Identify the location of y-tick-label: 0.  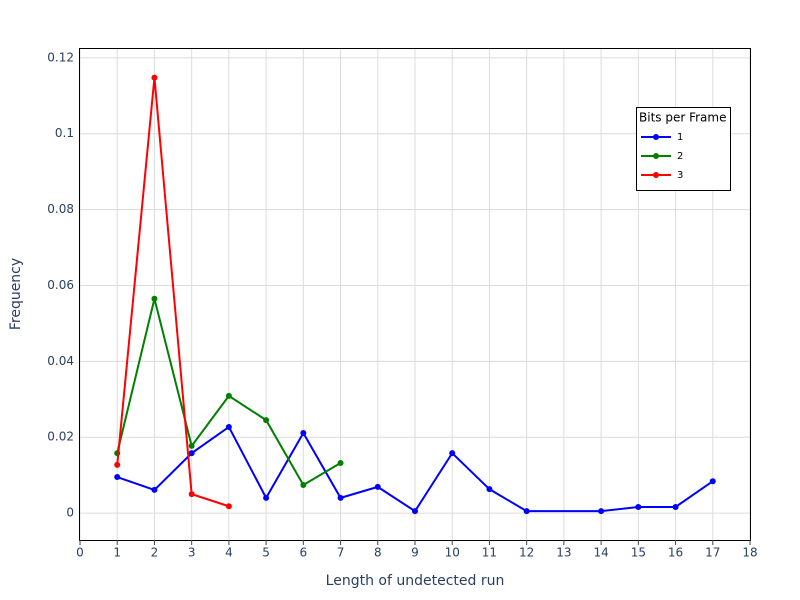
(70, 513).